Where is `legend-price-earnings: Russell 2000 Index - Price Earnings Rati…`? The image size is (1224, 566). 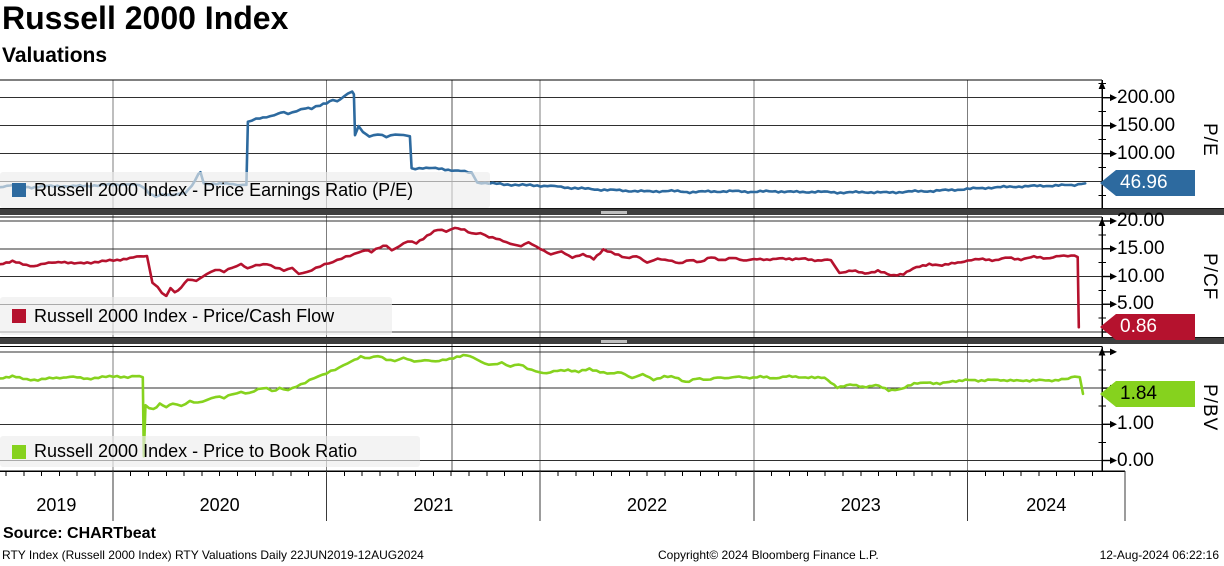 legend-price-earnings: Russell 2000 Index - Price Earnings Rati… is located at coordinates (245, 190).